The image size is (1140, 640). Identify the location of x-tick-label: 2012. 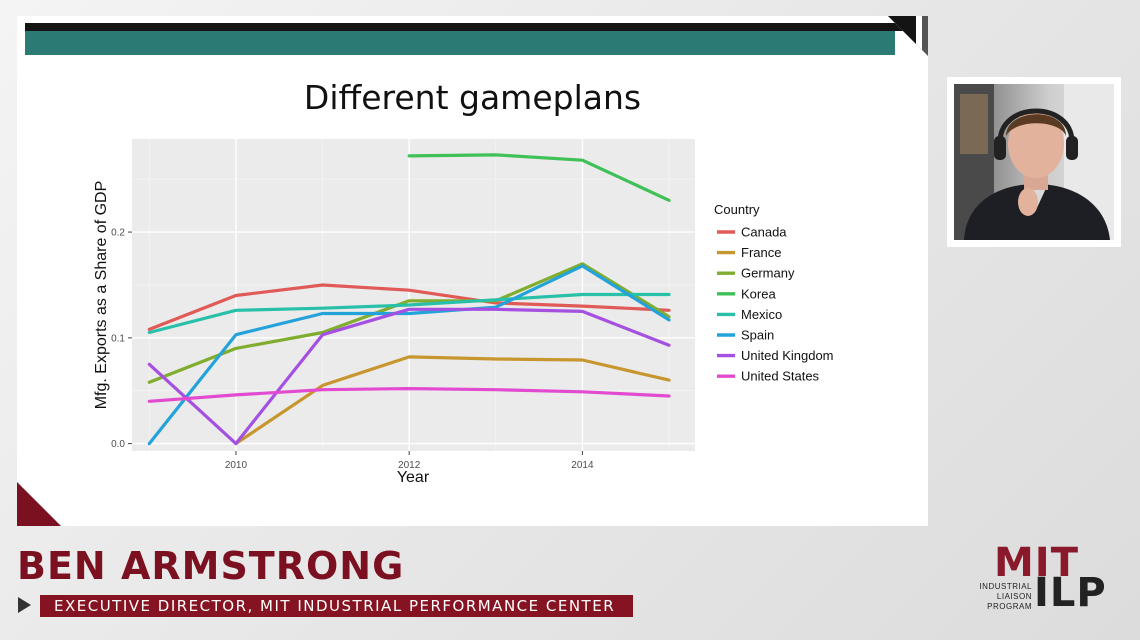
(409, 465).